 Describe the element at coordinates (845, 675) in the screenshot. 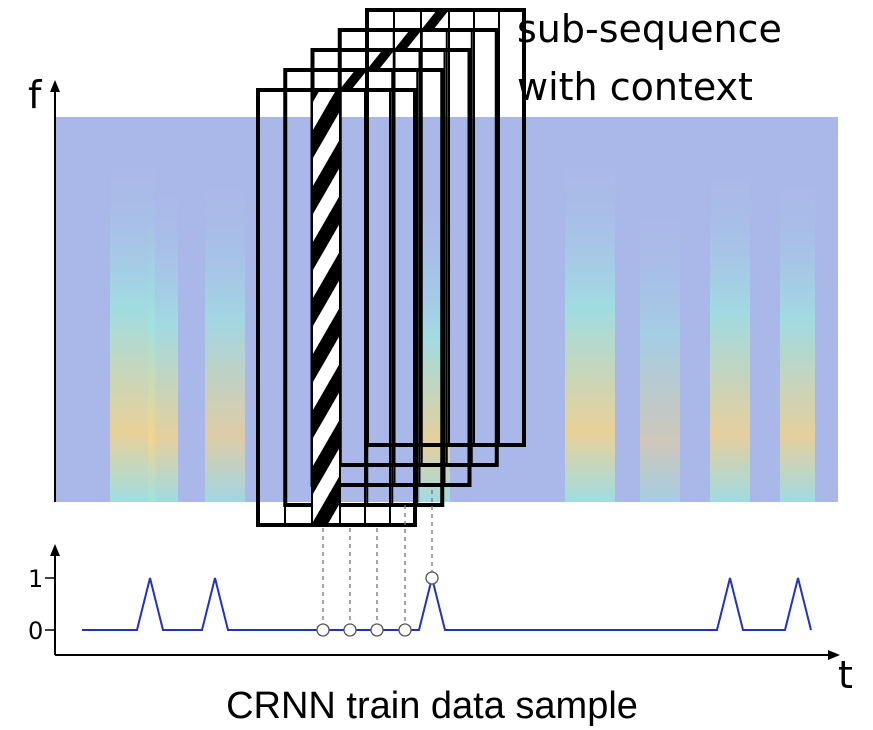

I see `t-axis-label: t` at that location.